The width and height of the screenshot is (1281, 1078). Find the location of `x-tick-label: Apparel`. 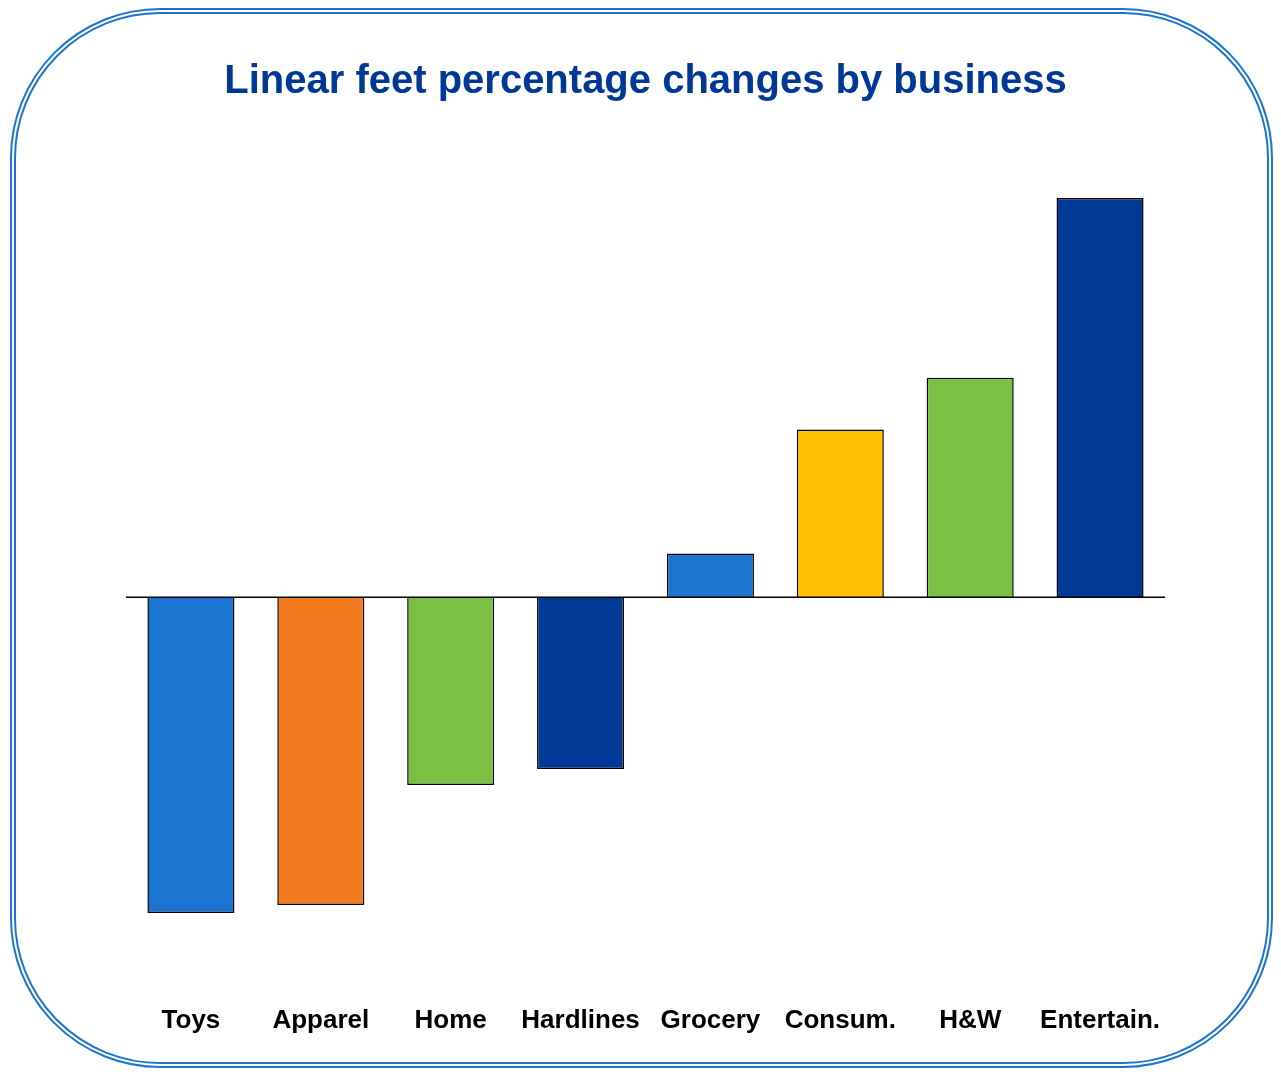

x-tick-label: Apparel is located at coordinates (321, 1018).